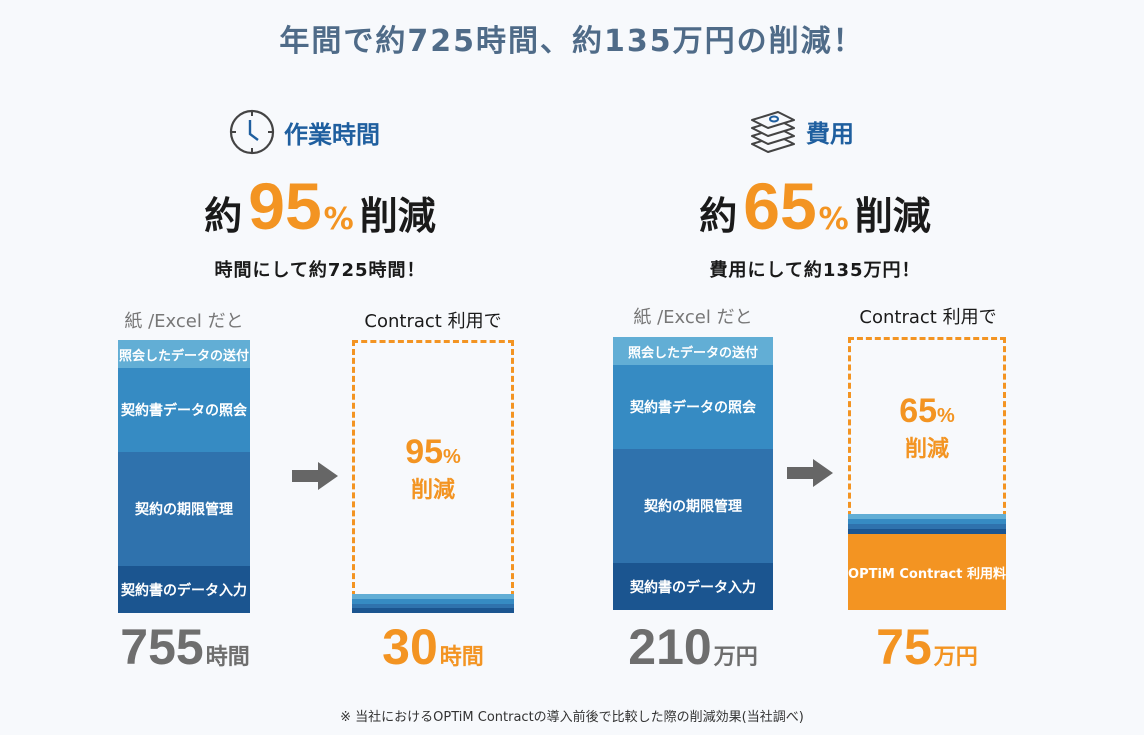 The image size is (1144, 735). Describe the element at coordinates (693, 647) in the screenshot. I see `cost-before-total: 210 万円` at that location.